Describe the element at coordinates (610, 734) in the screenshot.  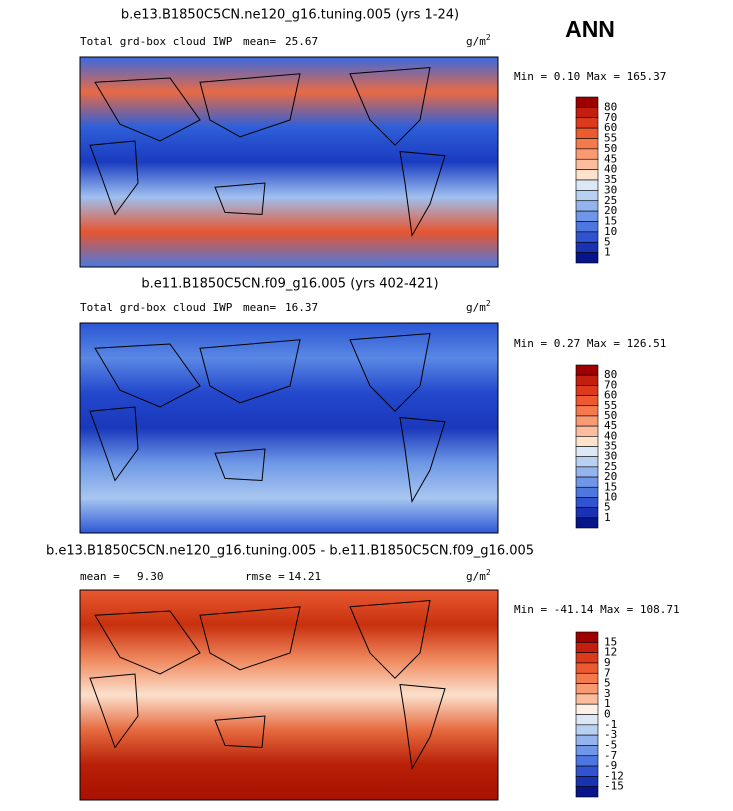
I see `colorbar-label: -3` at that location.